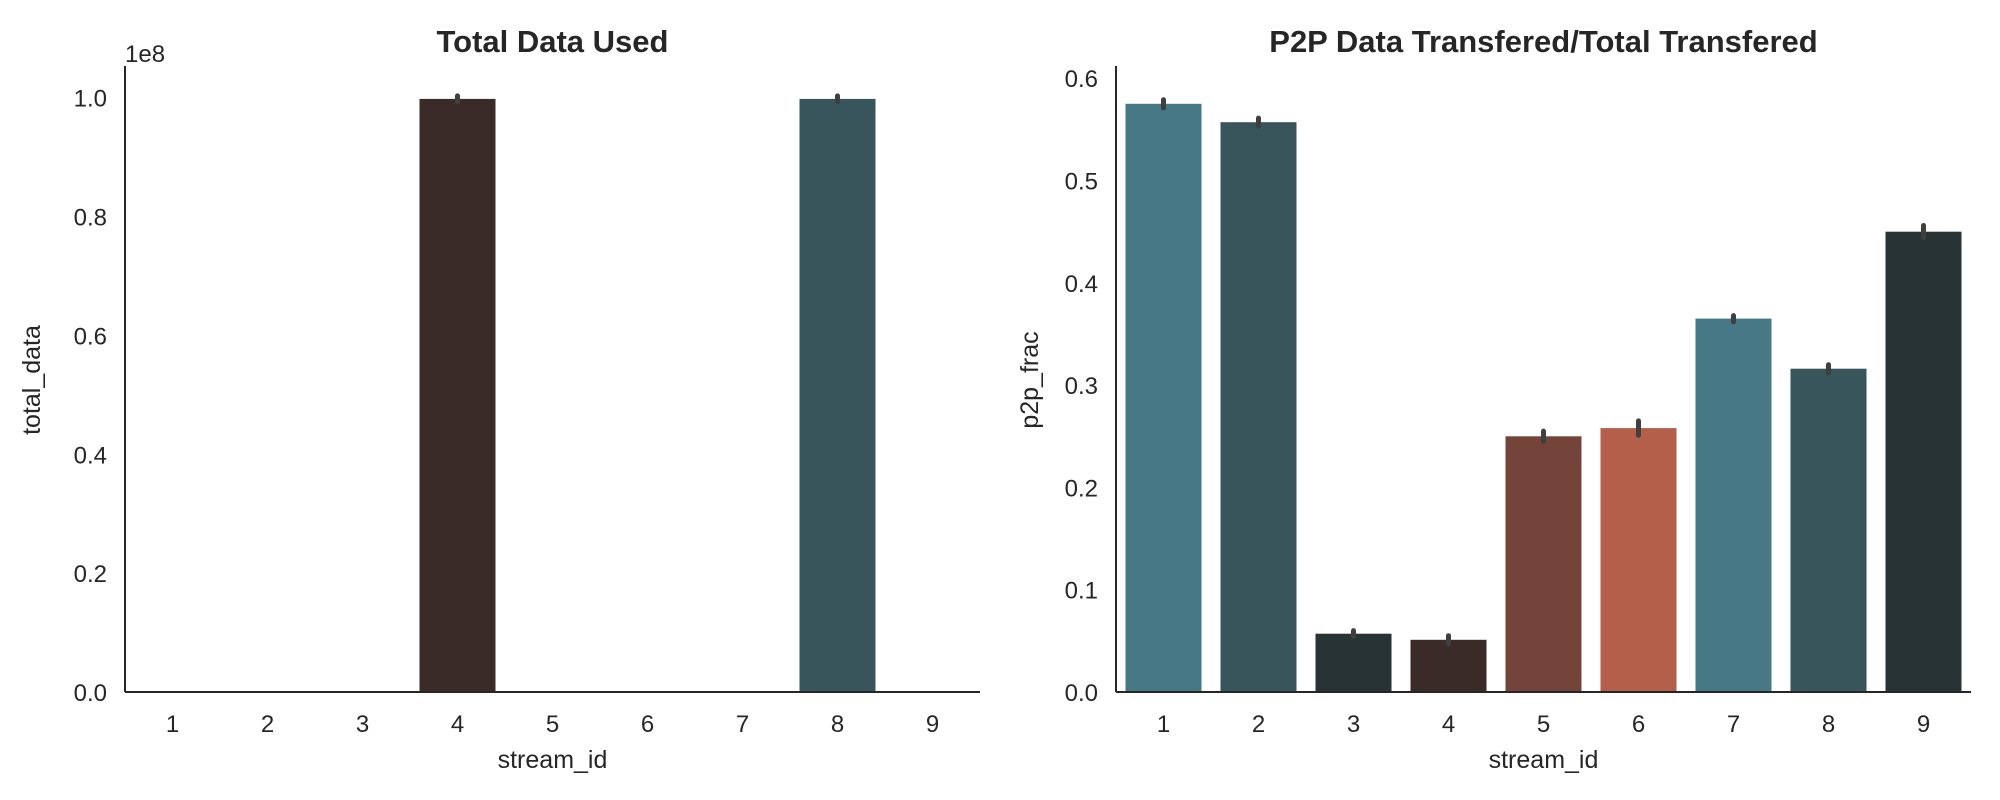 The height and width of the screenshot is (800, 2000). Describe the element at coordinates (90, 99) in the screenshot. I see `y-tick-label: 1.0` at that location.